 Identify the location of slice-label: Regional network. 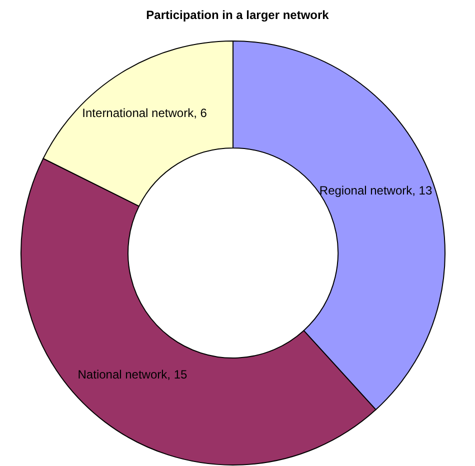
(366, 191).